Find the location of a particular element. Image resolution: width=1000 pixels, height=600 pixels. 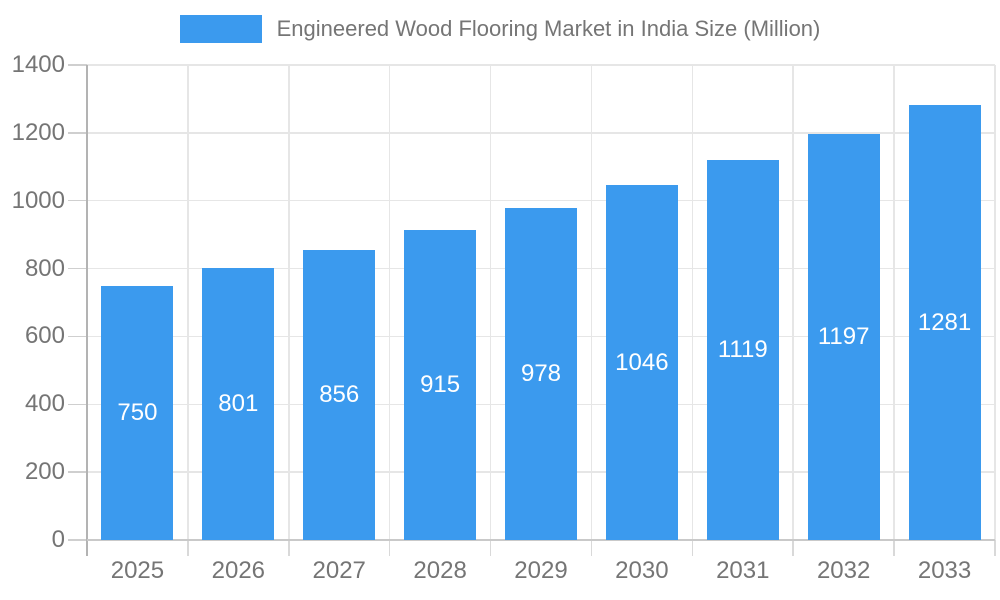

bar-value-label: 1197 is located at coordinates (843, 336).